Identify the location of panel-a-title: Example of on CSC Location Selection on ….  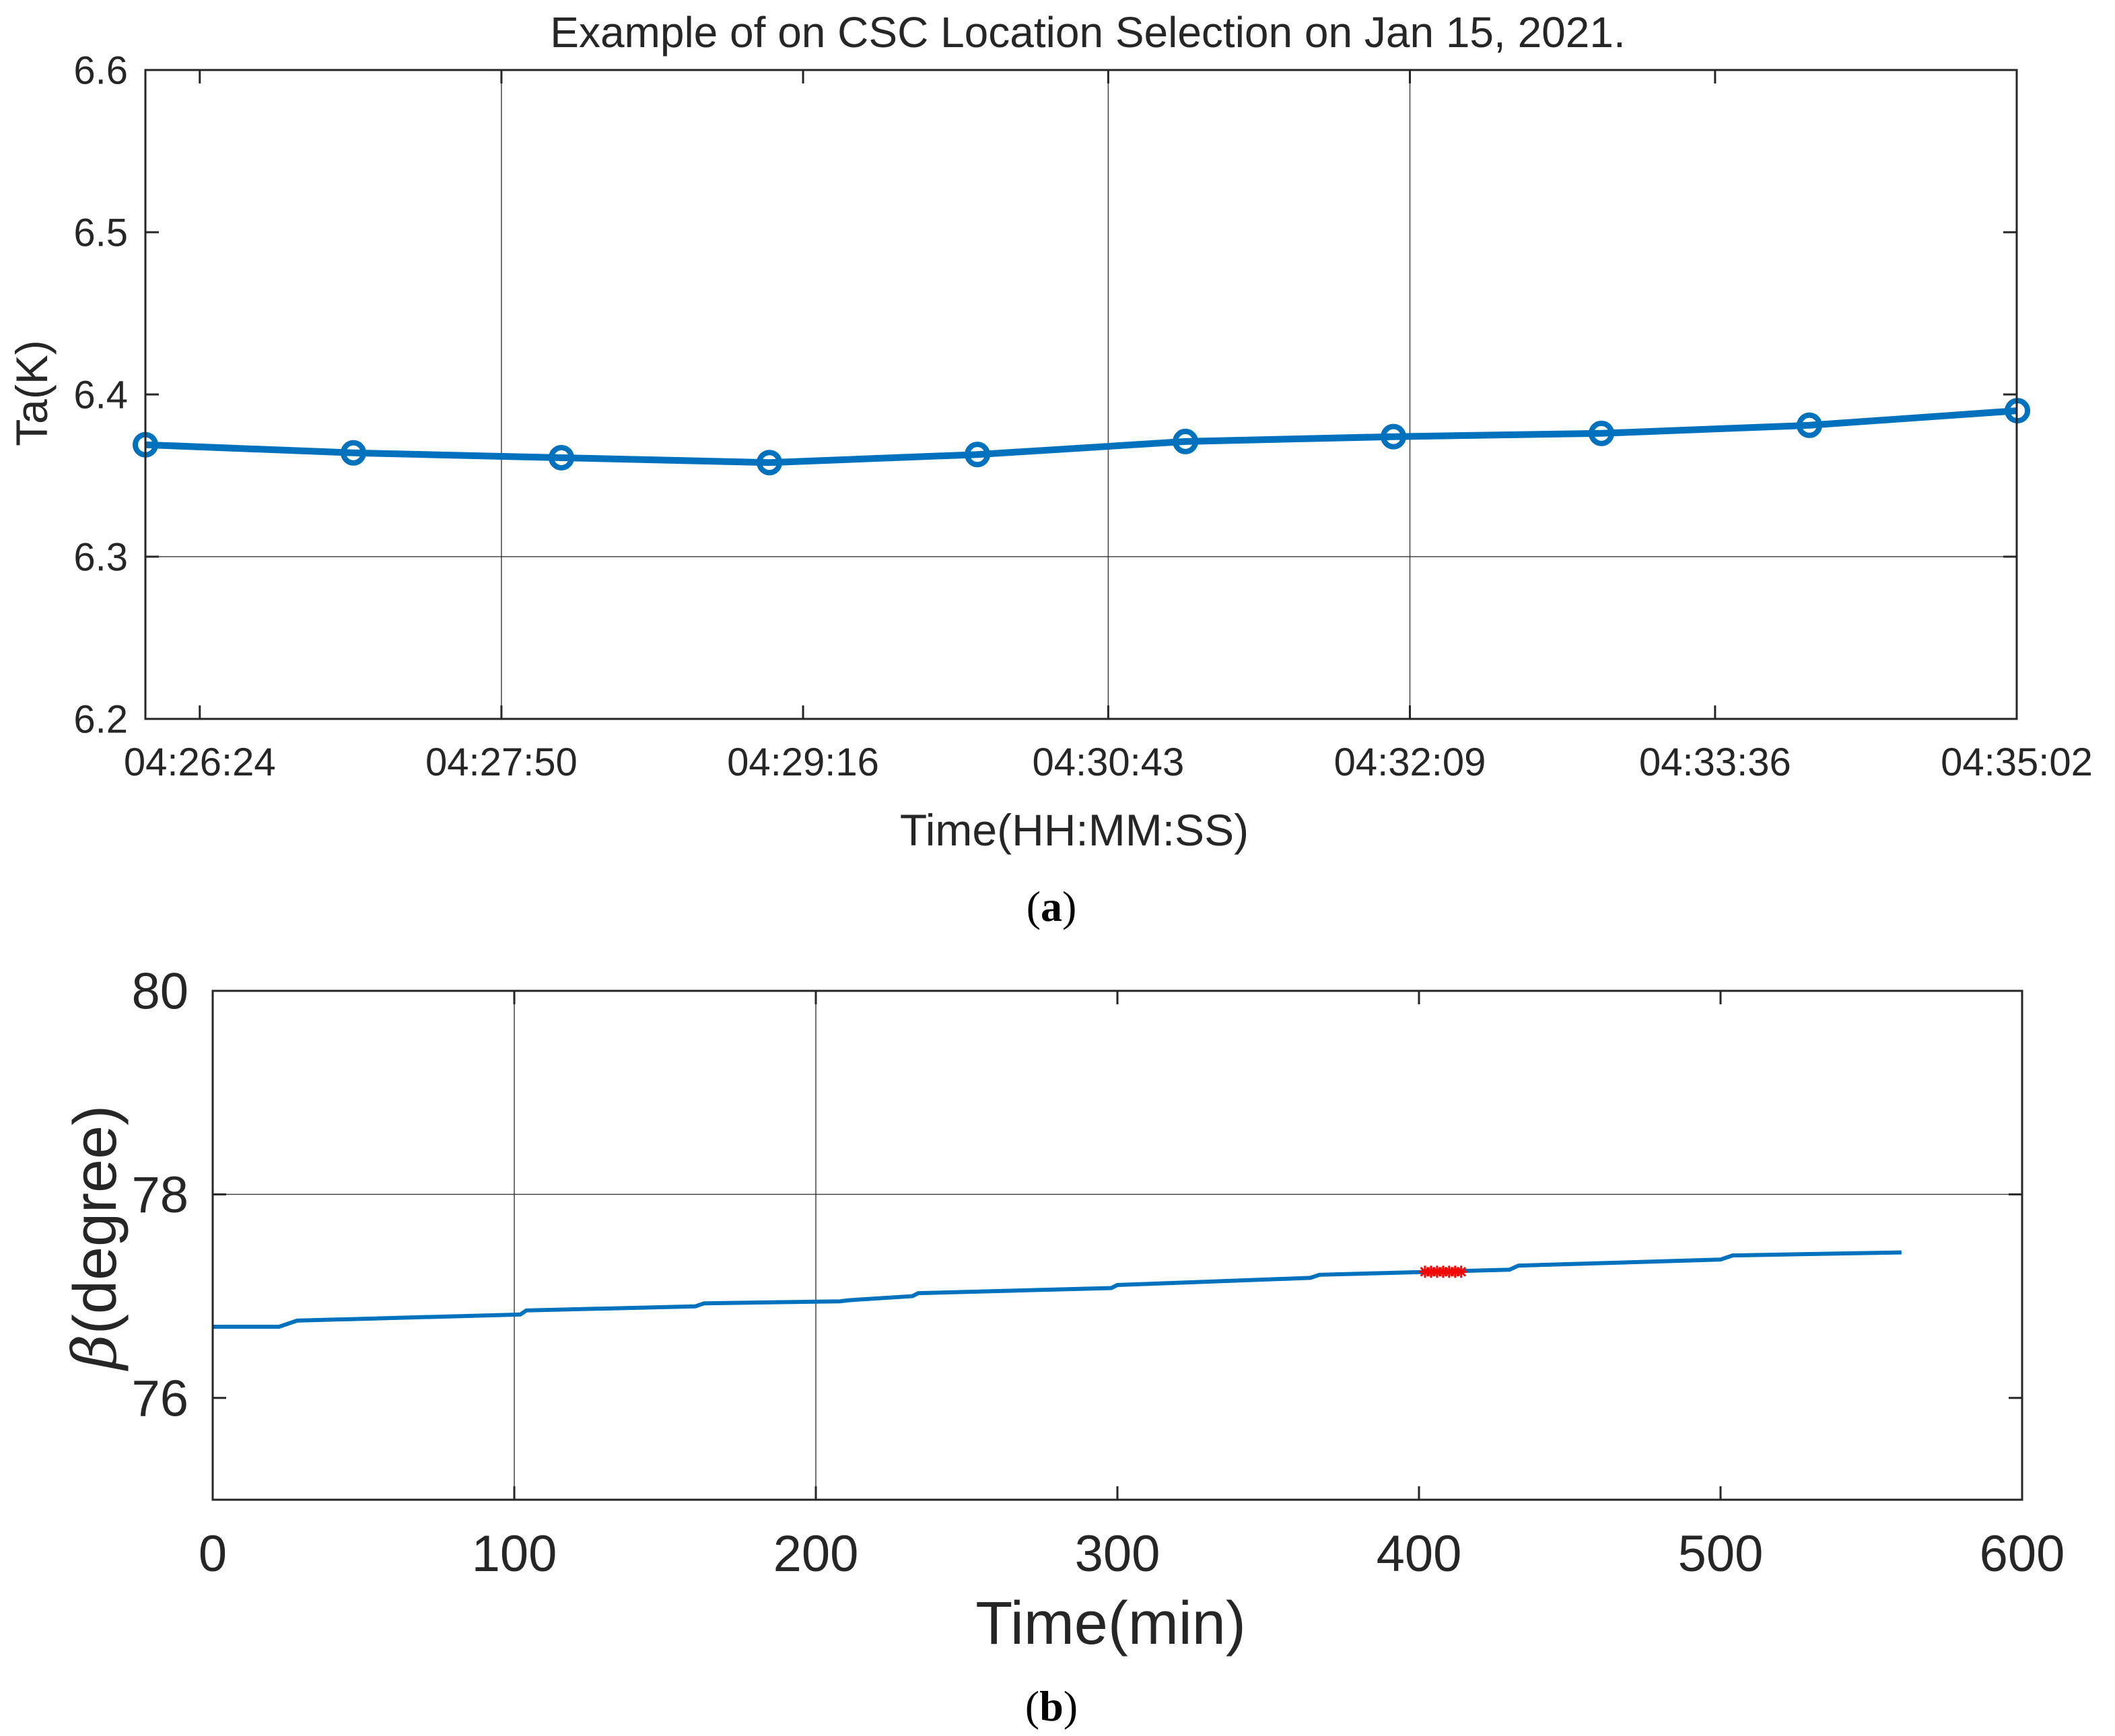
(1087, 32).